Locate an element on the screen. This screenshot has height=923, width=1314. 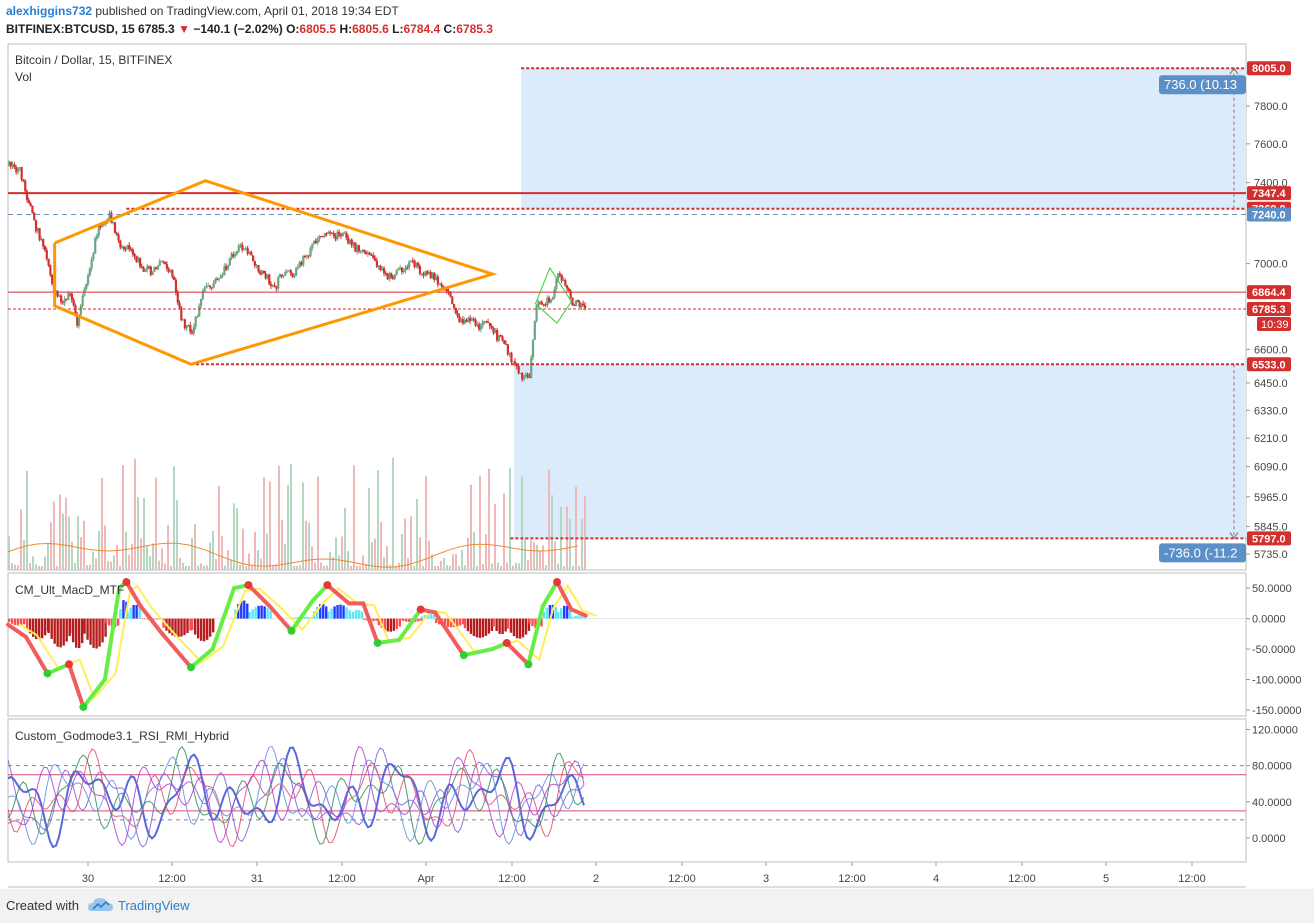
price-tick-label: 6600.0 is located at coordinates (1271, 350).